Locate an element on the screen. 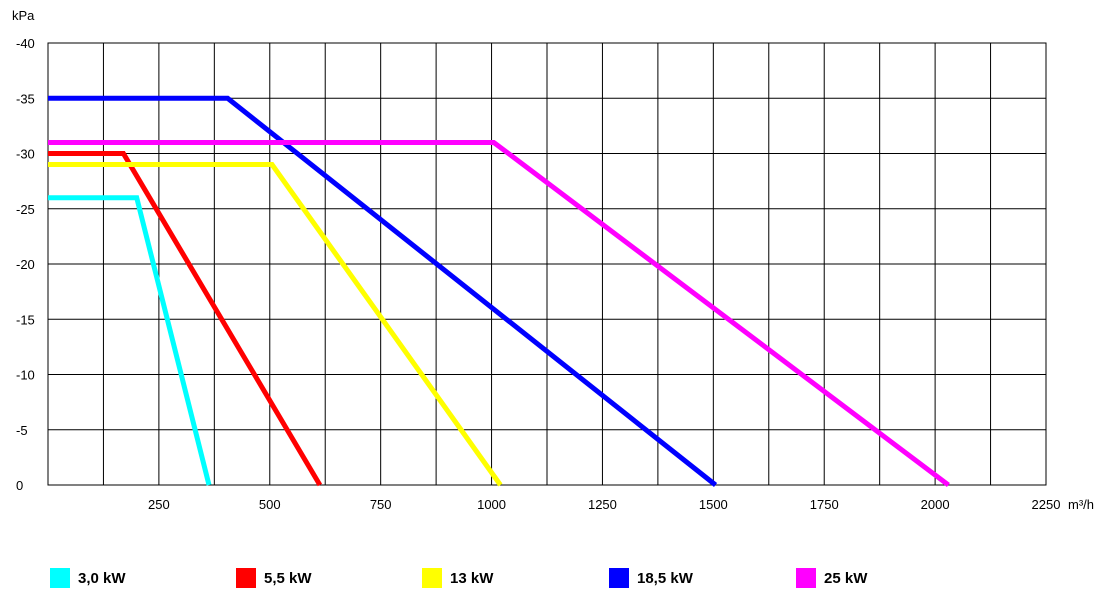 The image size is (1113, 591). y-tick-label: -25 is located at coordinates (25, 209).